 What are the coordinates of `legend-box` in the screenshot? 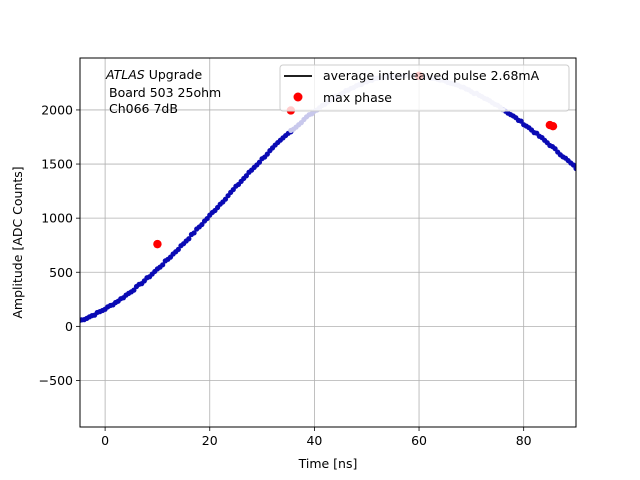 It's located at (424, 88).